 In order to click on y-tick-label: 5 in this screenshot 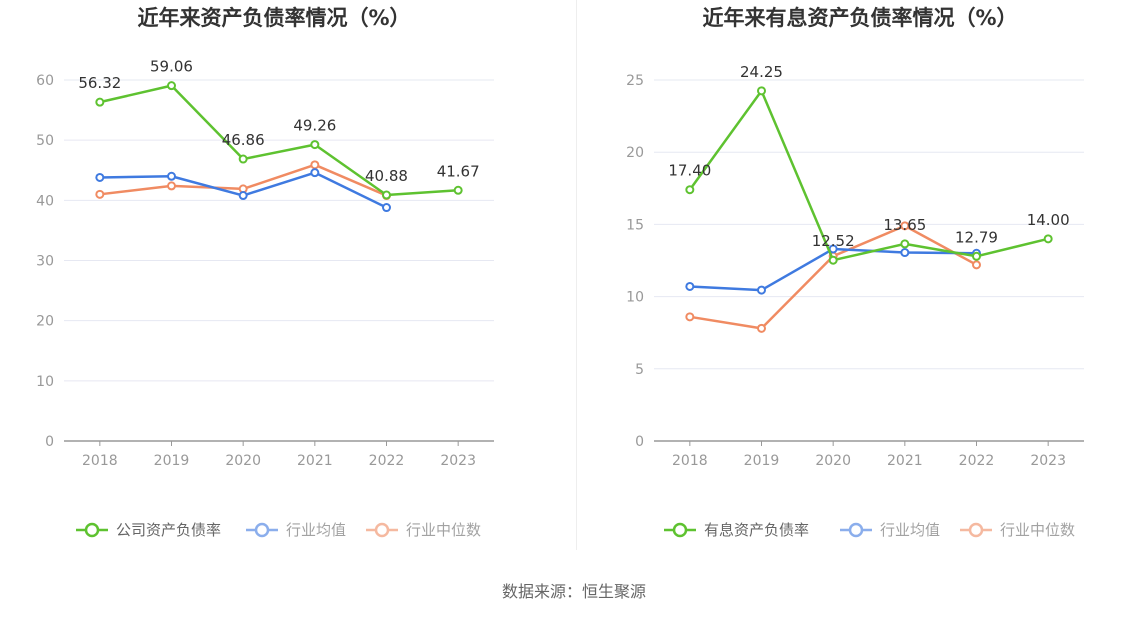, I will do `click(639, 370)`.